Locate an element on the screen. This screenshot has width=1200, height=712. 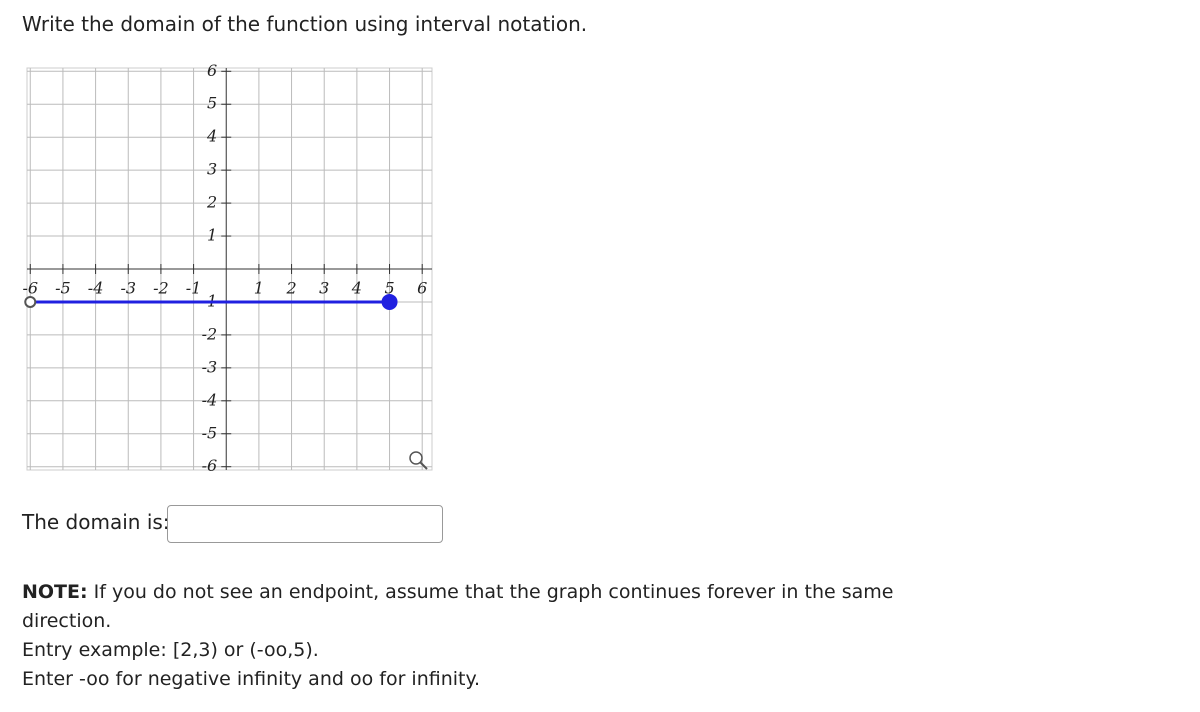
y-tick-label: 4 is located at coordinates (211, 136).